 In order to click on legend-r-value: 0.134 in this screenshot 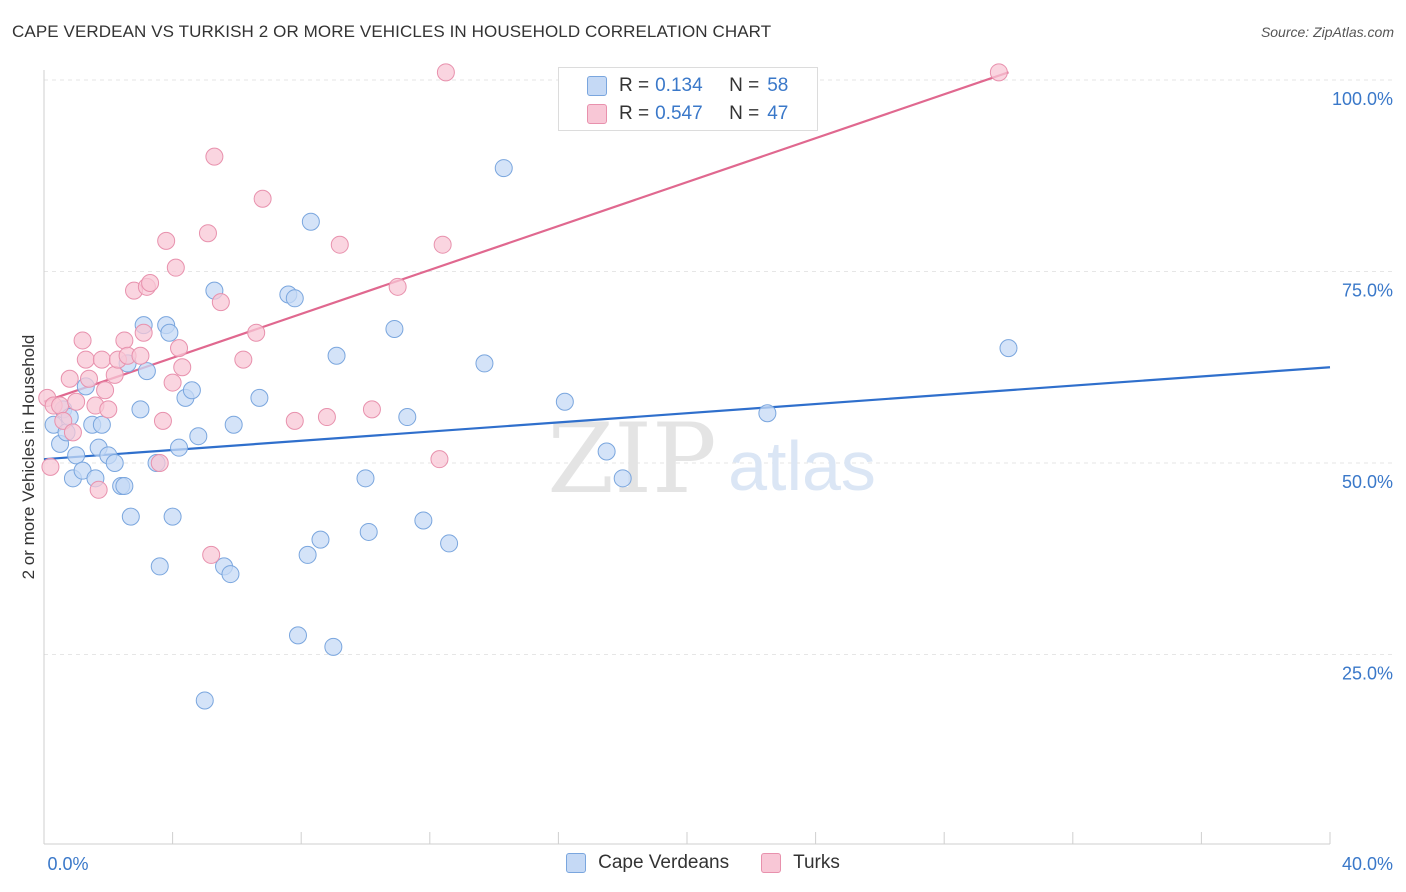, I will do `click(679, 85)`.